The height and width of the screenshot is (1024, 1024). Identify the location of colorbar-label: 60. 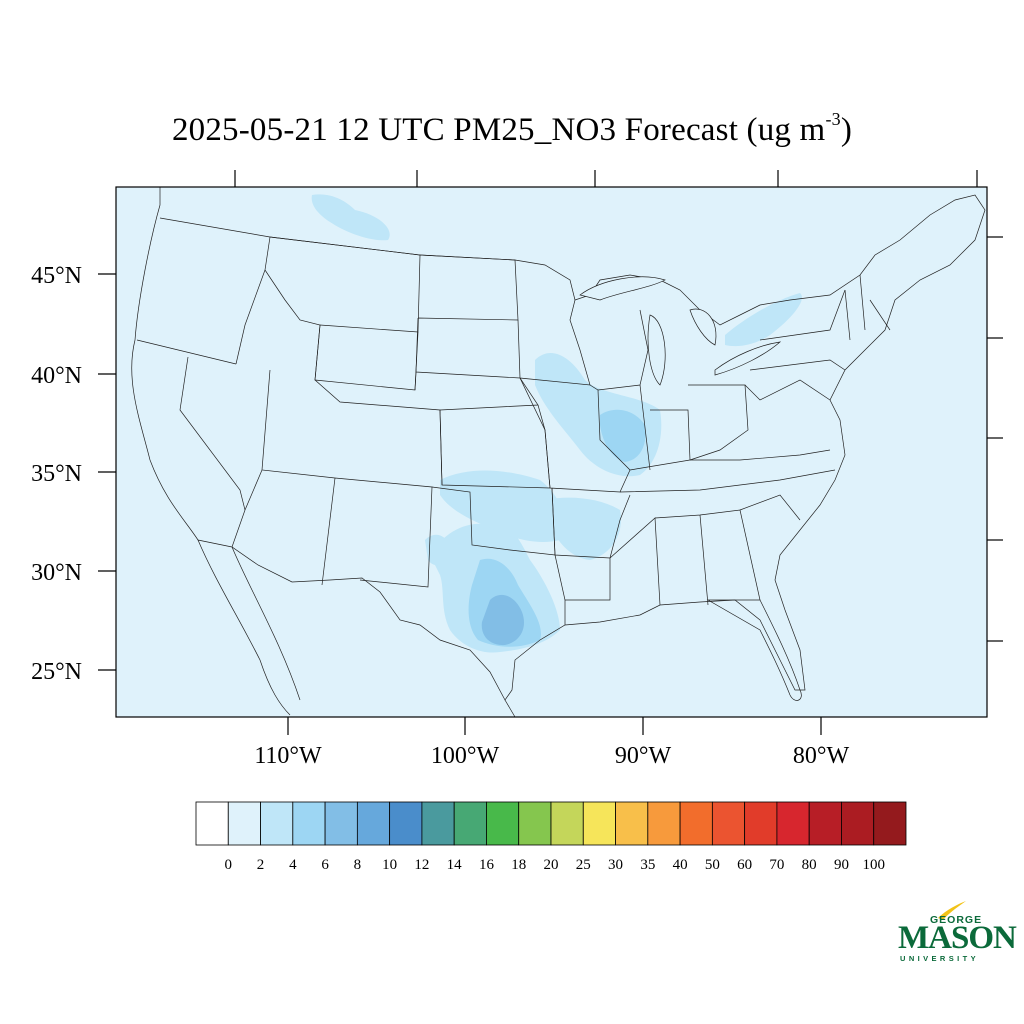
(745, 865).